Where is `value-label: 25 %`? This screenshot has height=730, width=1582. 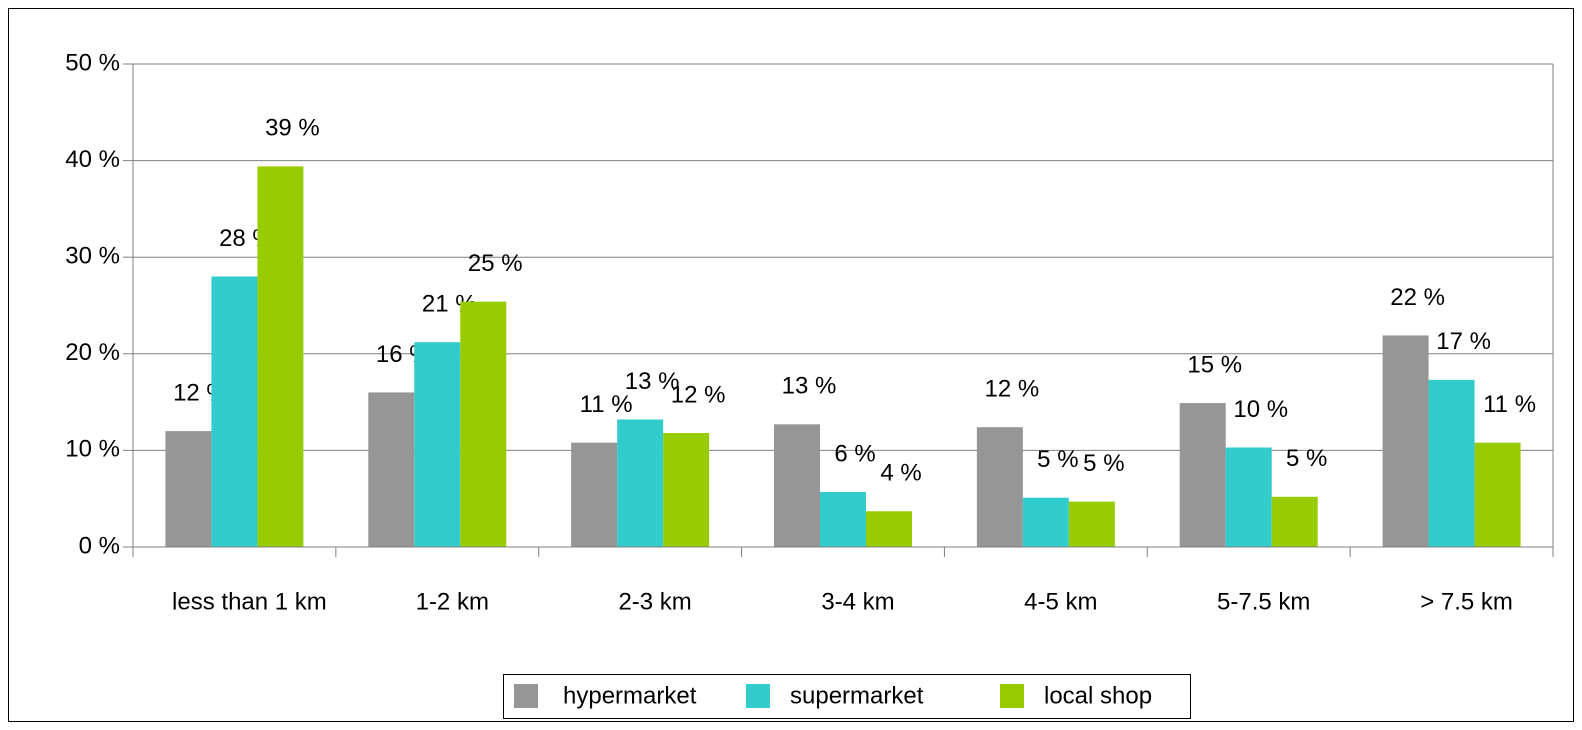
value-label: 25 % is located at coordinates (495, 263).